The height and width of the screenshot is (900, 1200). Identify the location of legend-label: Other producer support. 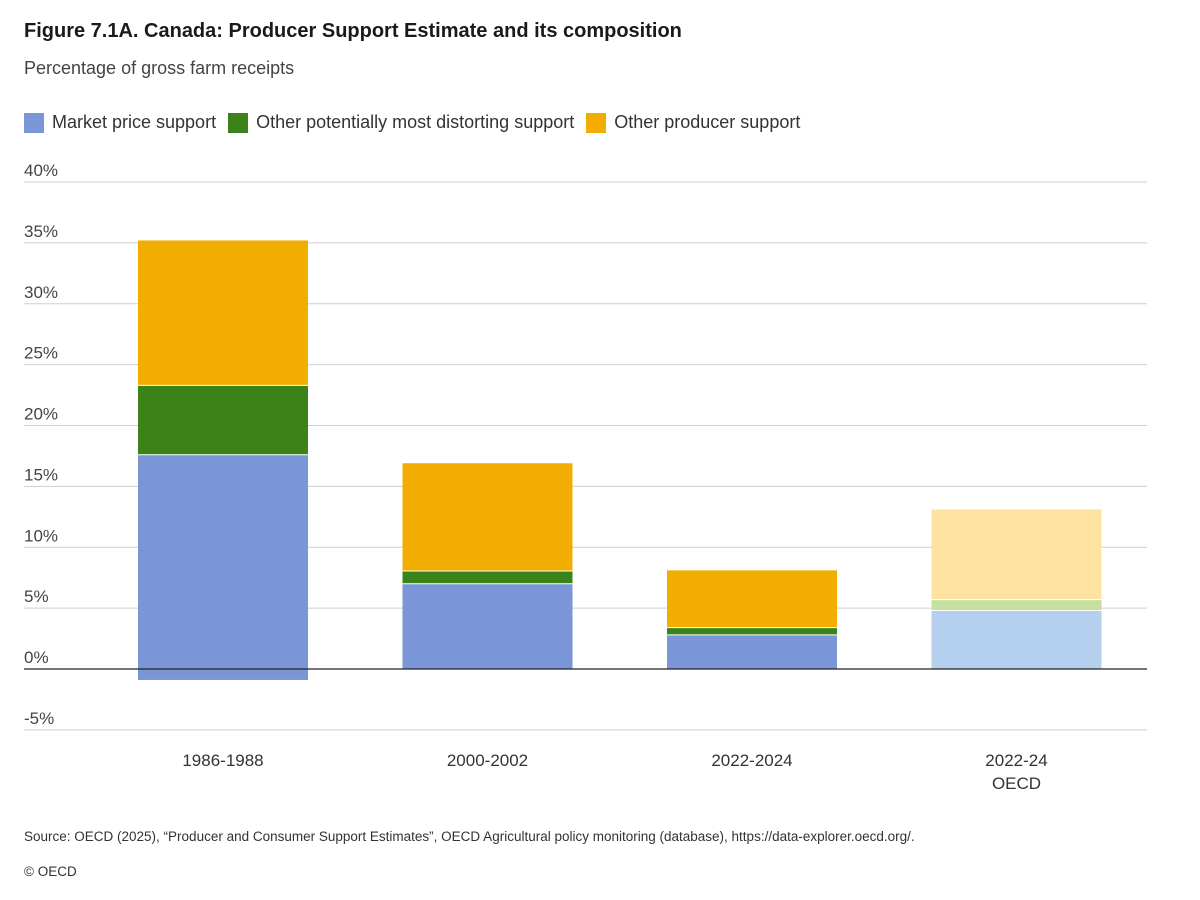
(707, 122).